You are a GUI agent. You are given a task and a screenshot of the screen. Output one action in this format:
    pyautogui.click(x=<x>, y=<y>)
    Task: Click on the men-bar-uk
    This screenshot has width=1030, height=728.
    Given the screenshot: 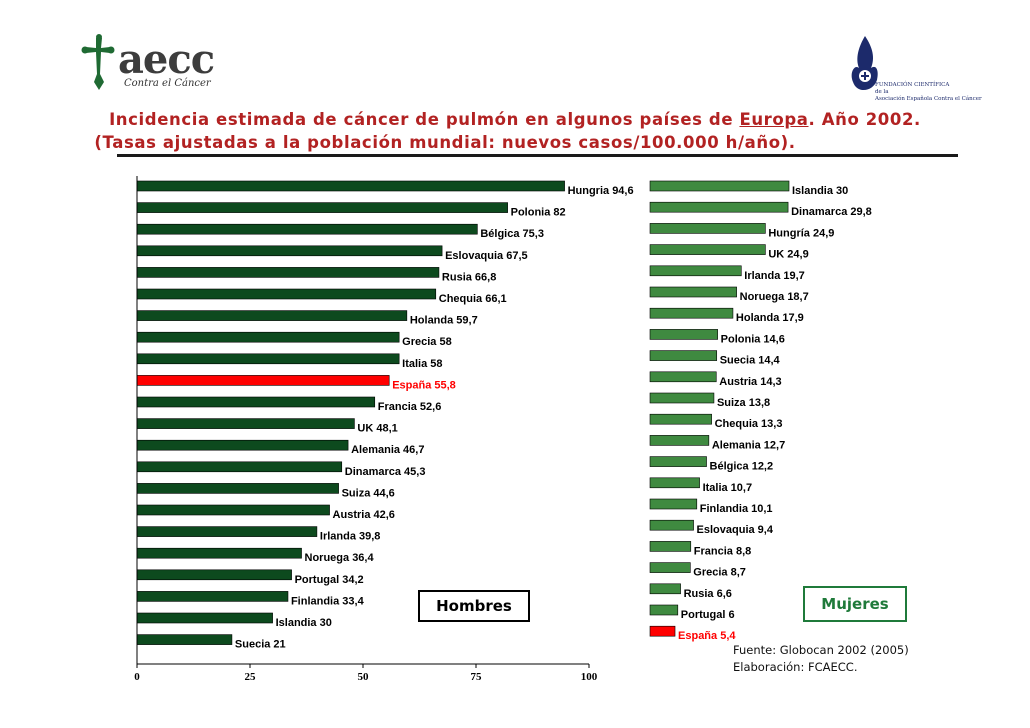 What is the action you would take?
    pyautogui.click(x=245, y=423)
    